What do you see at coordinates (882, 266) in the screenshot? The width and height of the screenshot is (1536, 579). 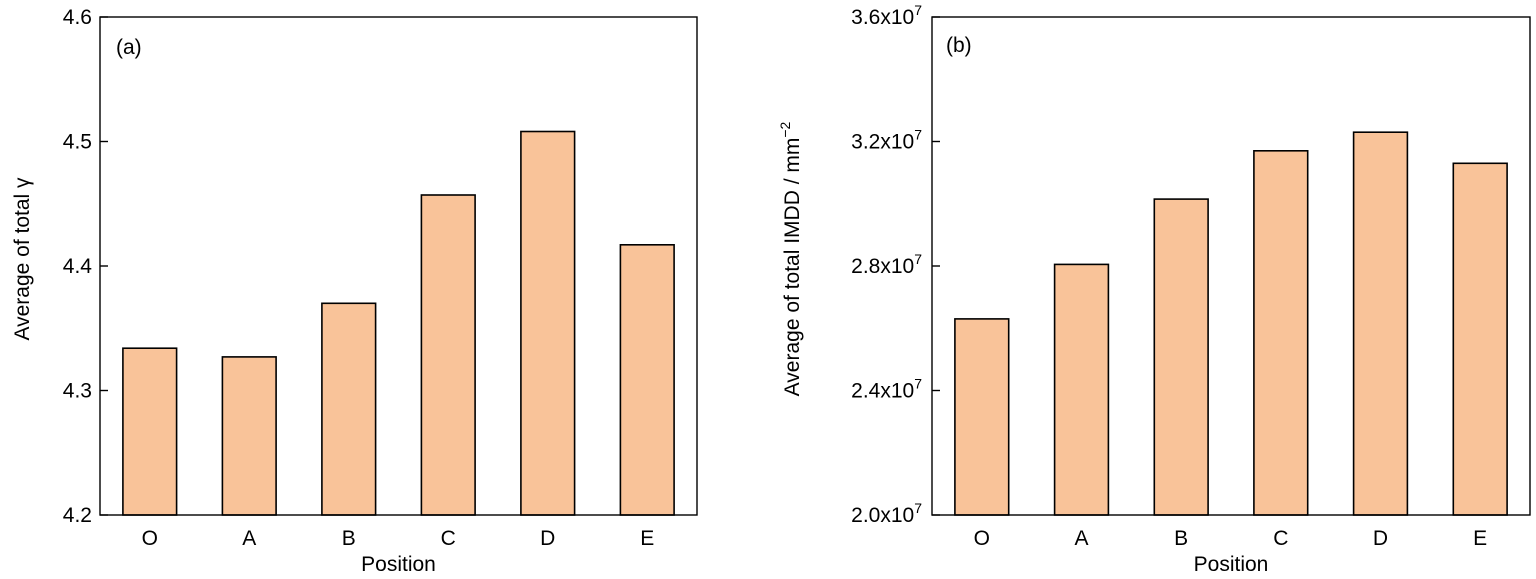 I see `y-tick-mantissa: 2.8x10` at bounding box center [882, 266].